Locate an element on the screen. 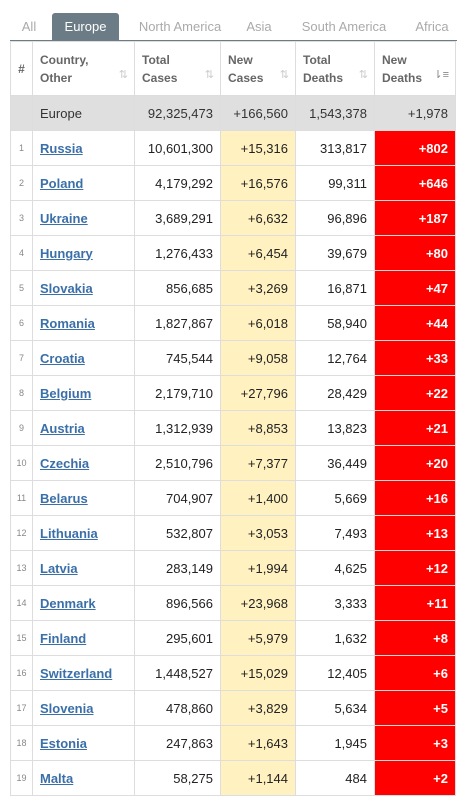  country-link: Slovenia is located at coordinates (67, 708).